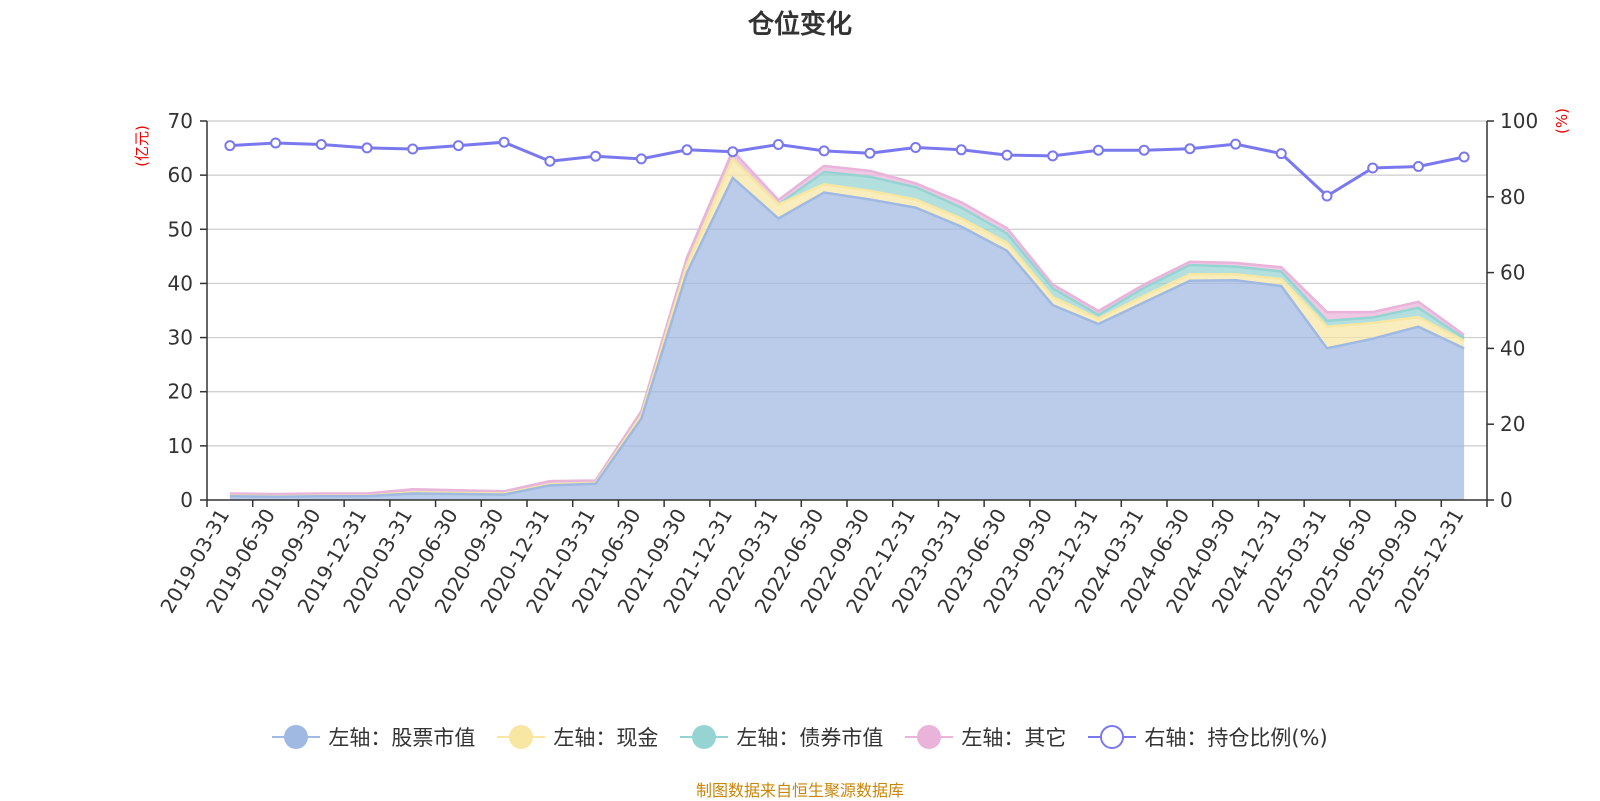  What do you see at coordinates (1236, 738) in the screenshot?
I see `legend-label-ratio: 右轴：持仓比例(%)` at bounding box center [1236, 738].